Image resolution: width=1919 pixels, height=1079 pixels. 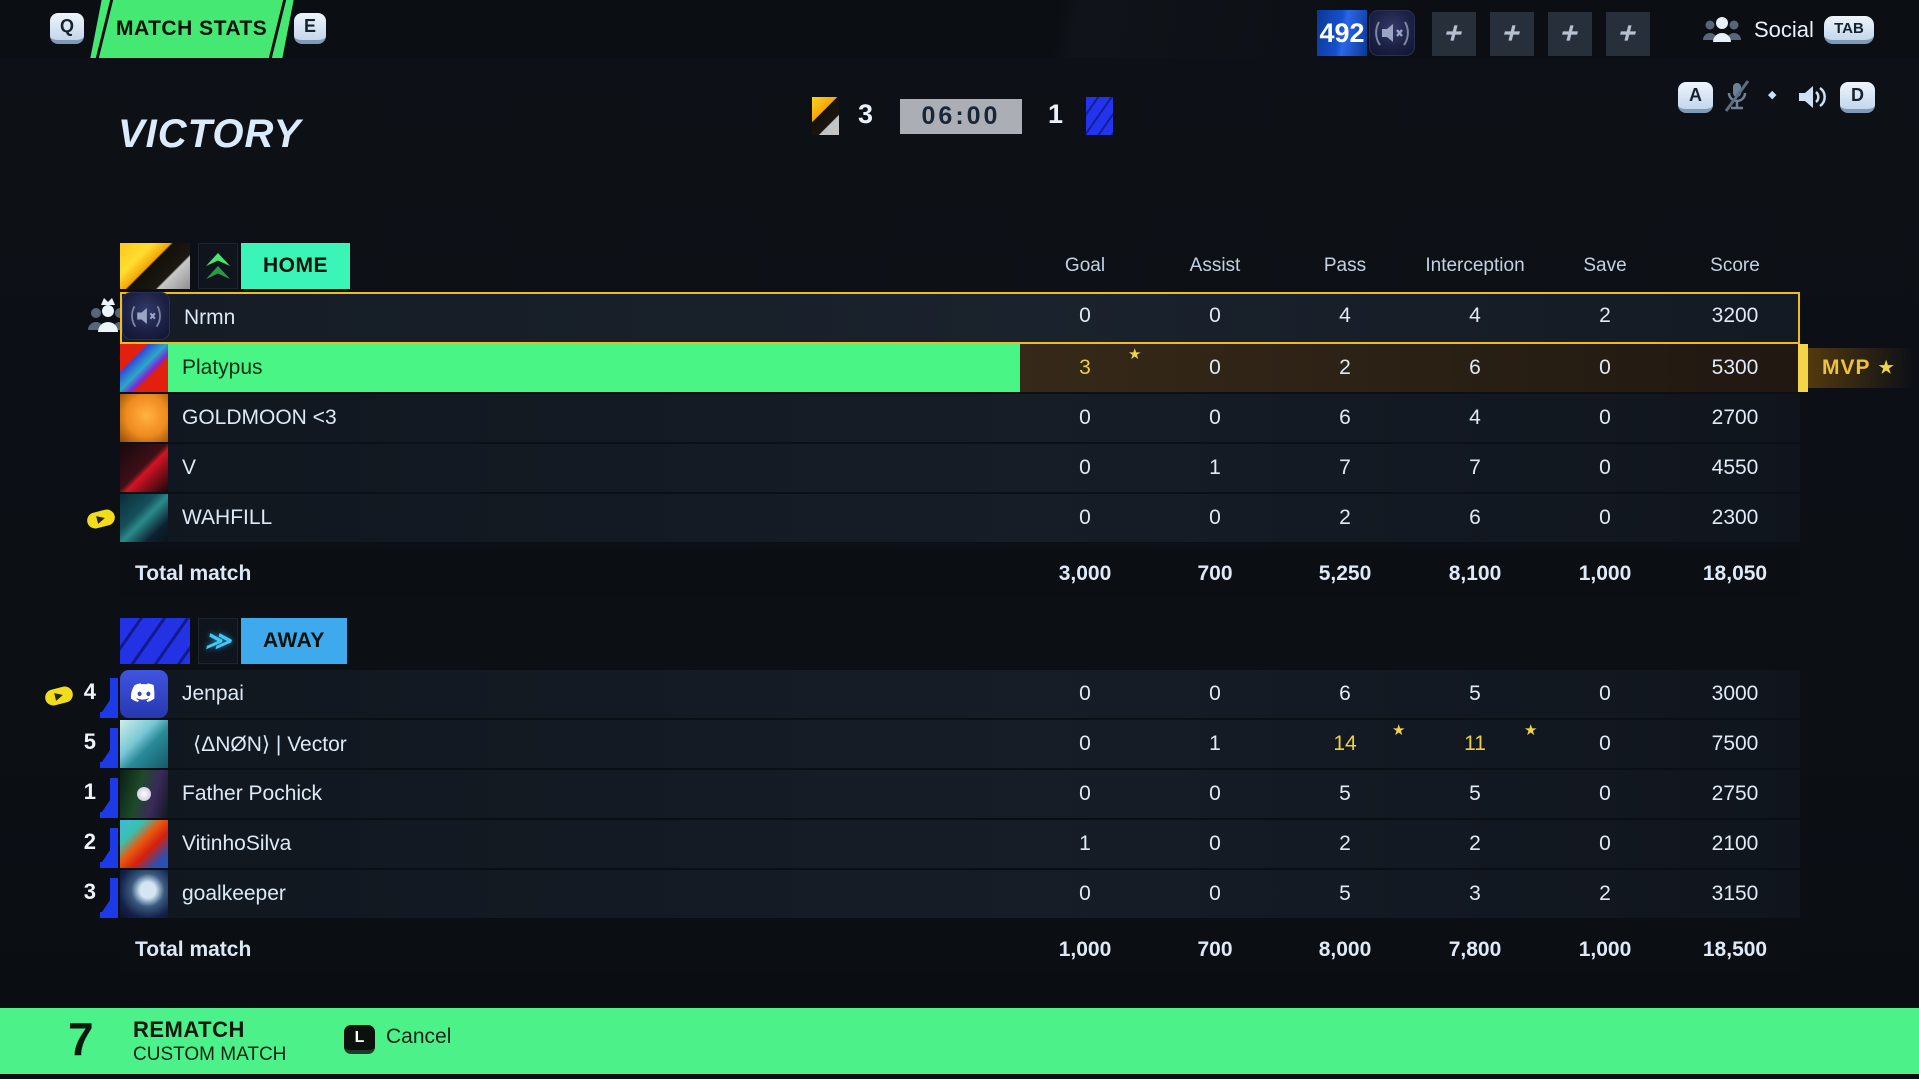 I want to click on away-team-badge, so click(x=155, y=641).